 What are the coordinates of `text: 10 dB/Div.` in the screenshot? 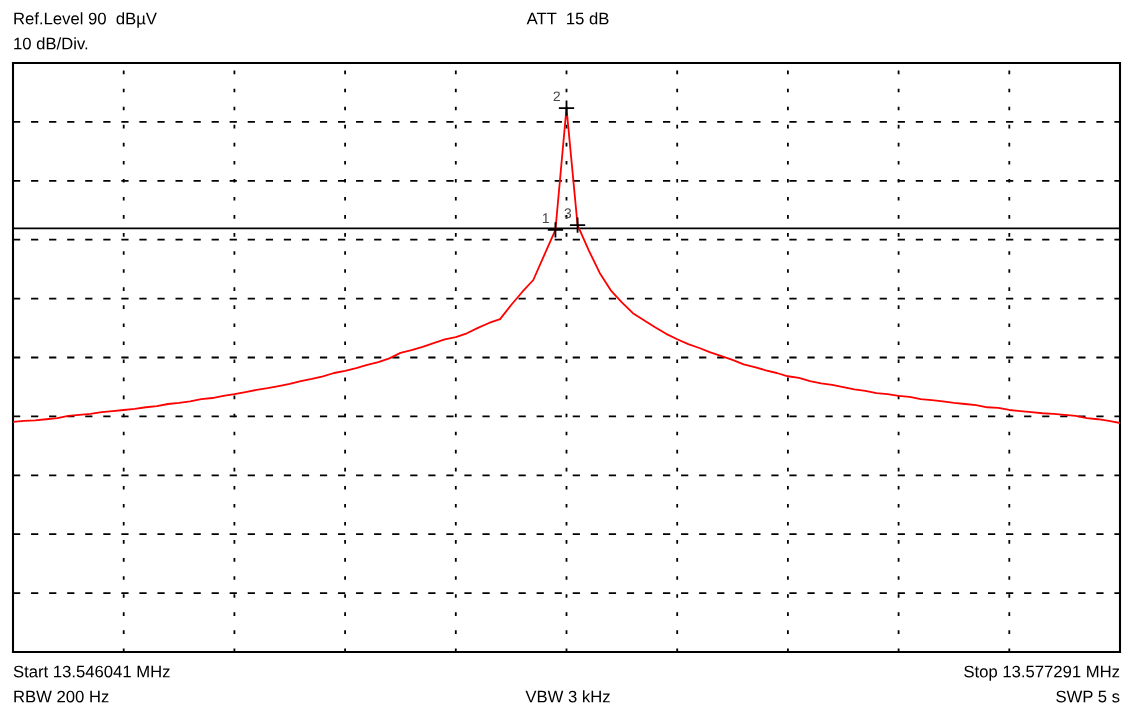 It's located at (51, 43).